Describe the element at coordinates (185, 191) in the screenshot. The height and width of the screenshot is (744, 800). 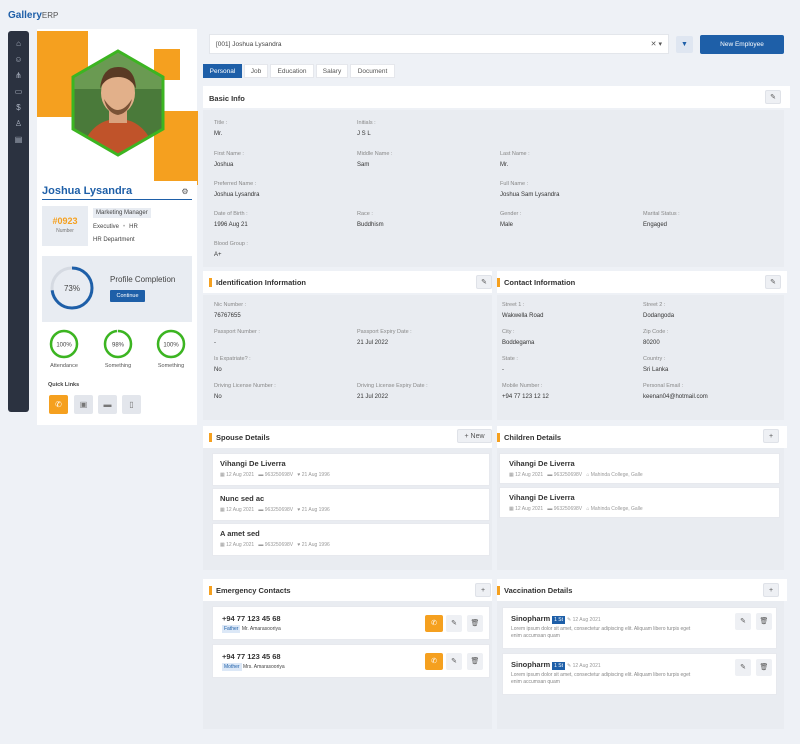
I see `gear-icon: ⚙` at that location.